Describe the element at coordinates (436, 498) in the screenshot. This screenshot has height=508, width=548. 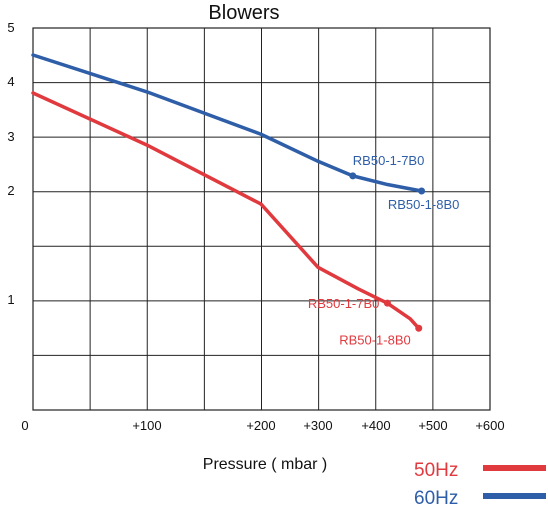
I see `legend-label-60hz: 60Hz` at that location.